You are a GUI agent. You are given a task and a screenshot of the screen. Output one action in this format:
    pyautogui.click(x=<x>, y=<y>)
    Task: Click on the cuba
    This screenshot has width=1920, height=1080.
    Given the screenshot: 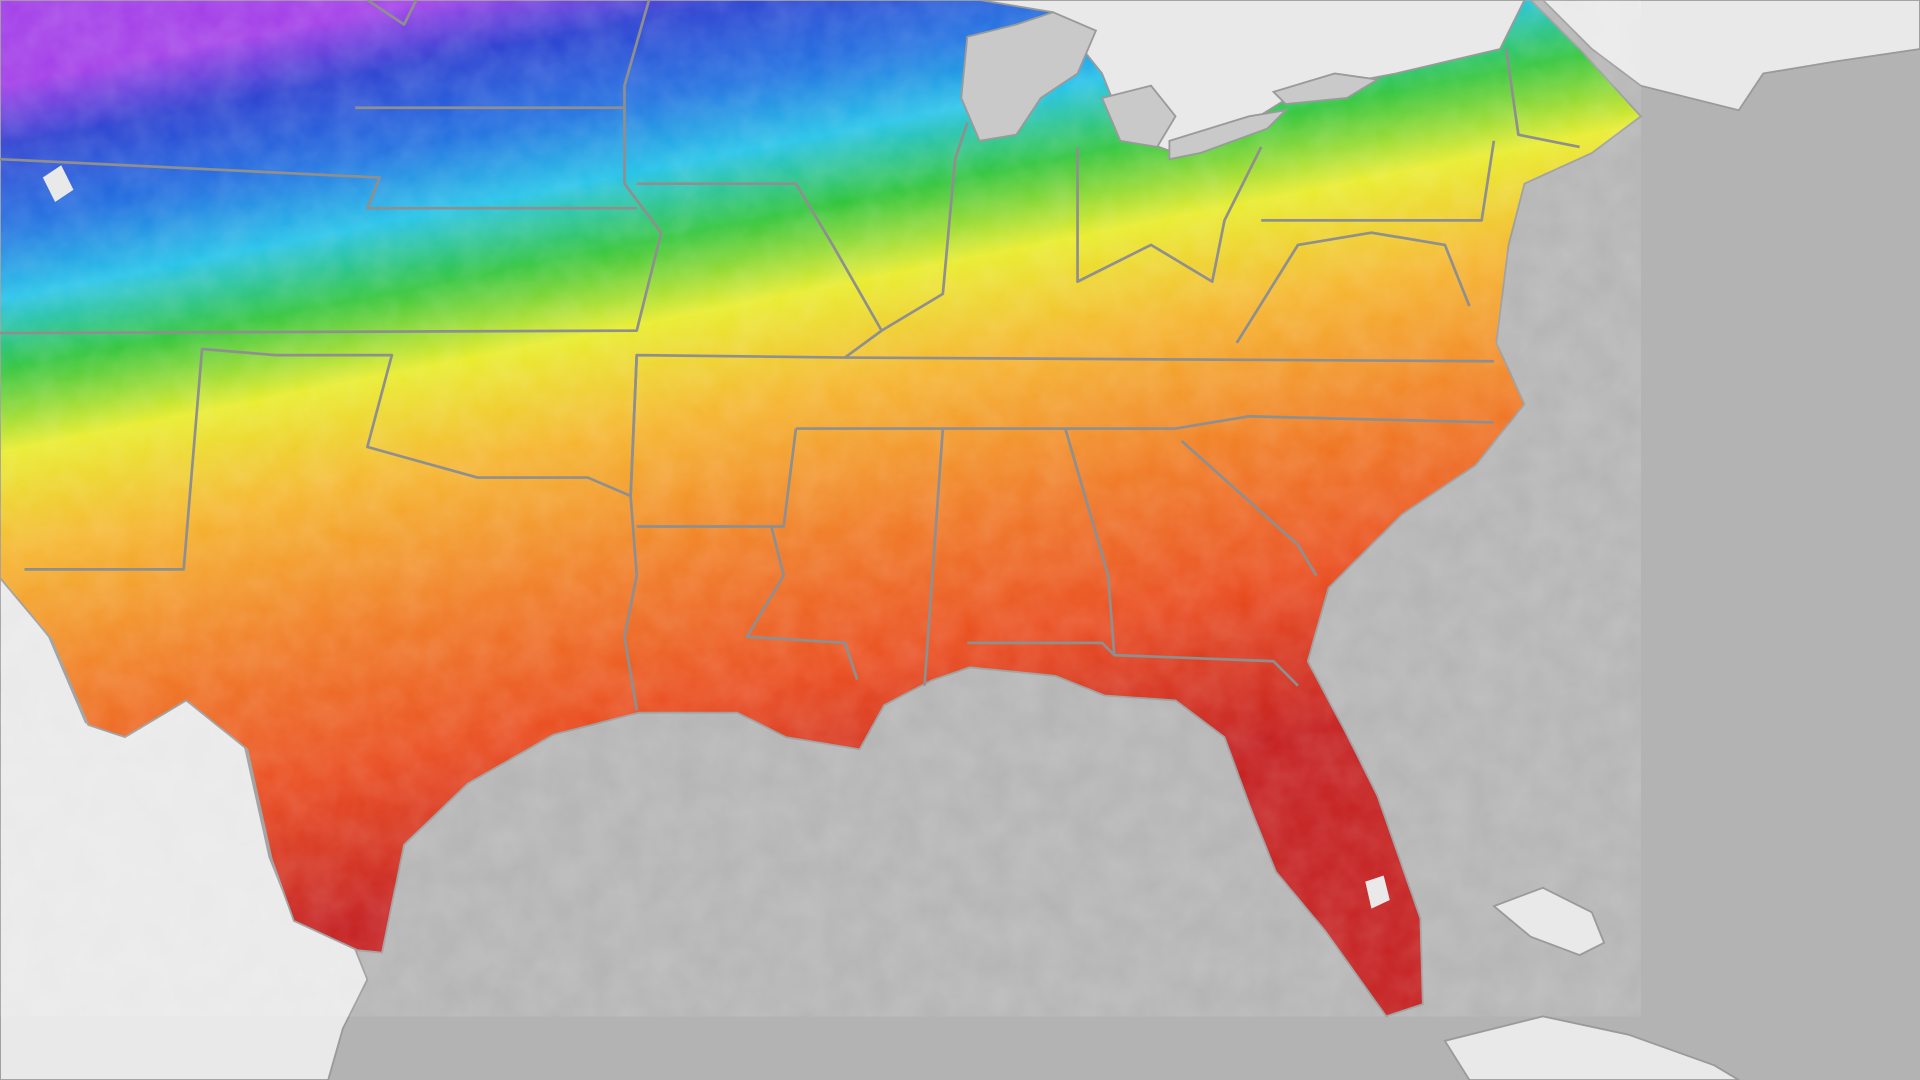 What is the action you would take?
    pyautogui.click(x=1592, y=1047)
    